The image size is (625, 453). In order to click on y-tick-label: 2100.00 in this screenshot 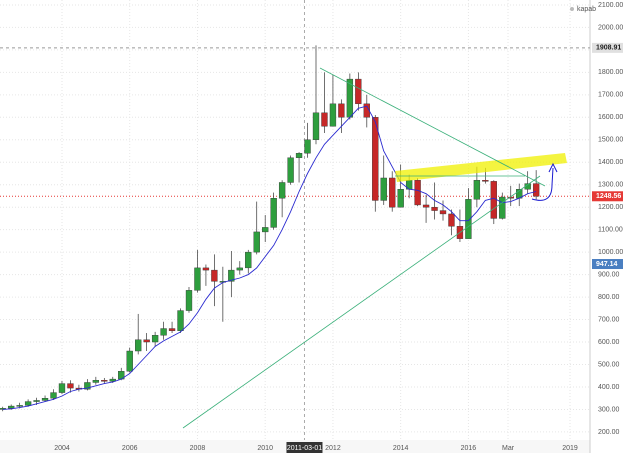, I will do `click(610, 5)`.